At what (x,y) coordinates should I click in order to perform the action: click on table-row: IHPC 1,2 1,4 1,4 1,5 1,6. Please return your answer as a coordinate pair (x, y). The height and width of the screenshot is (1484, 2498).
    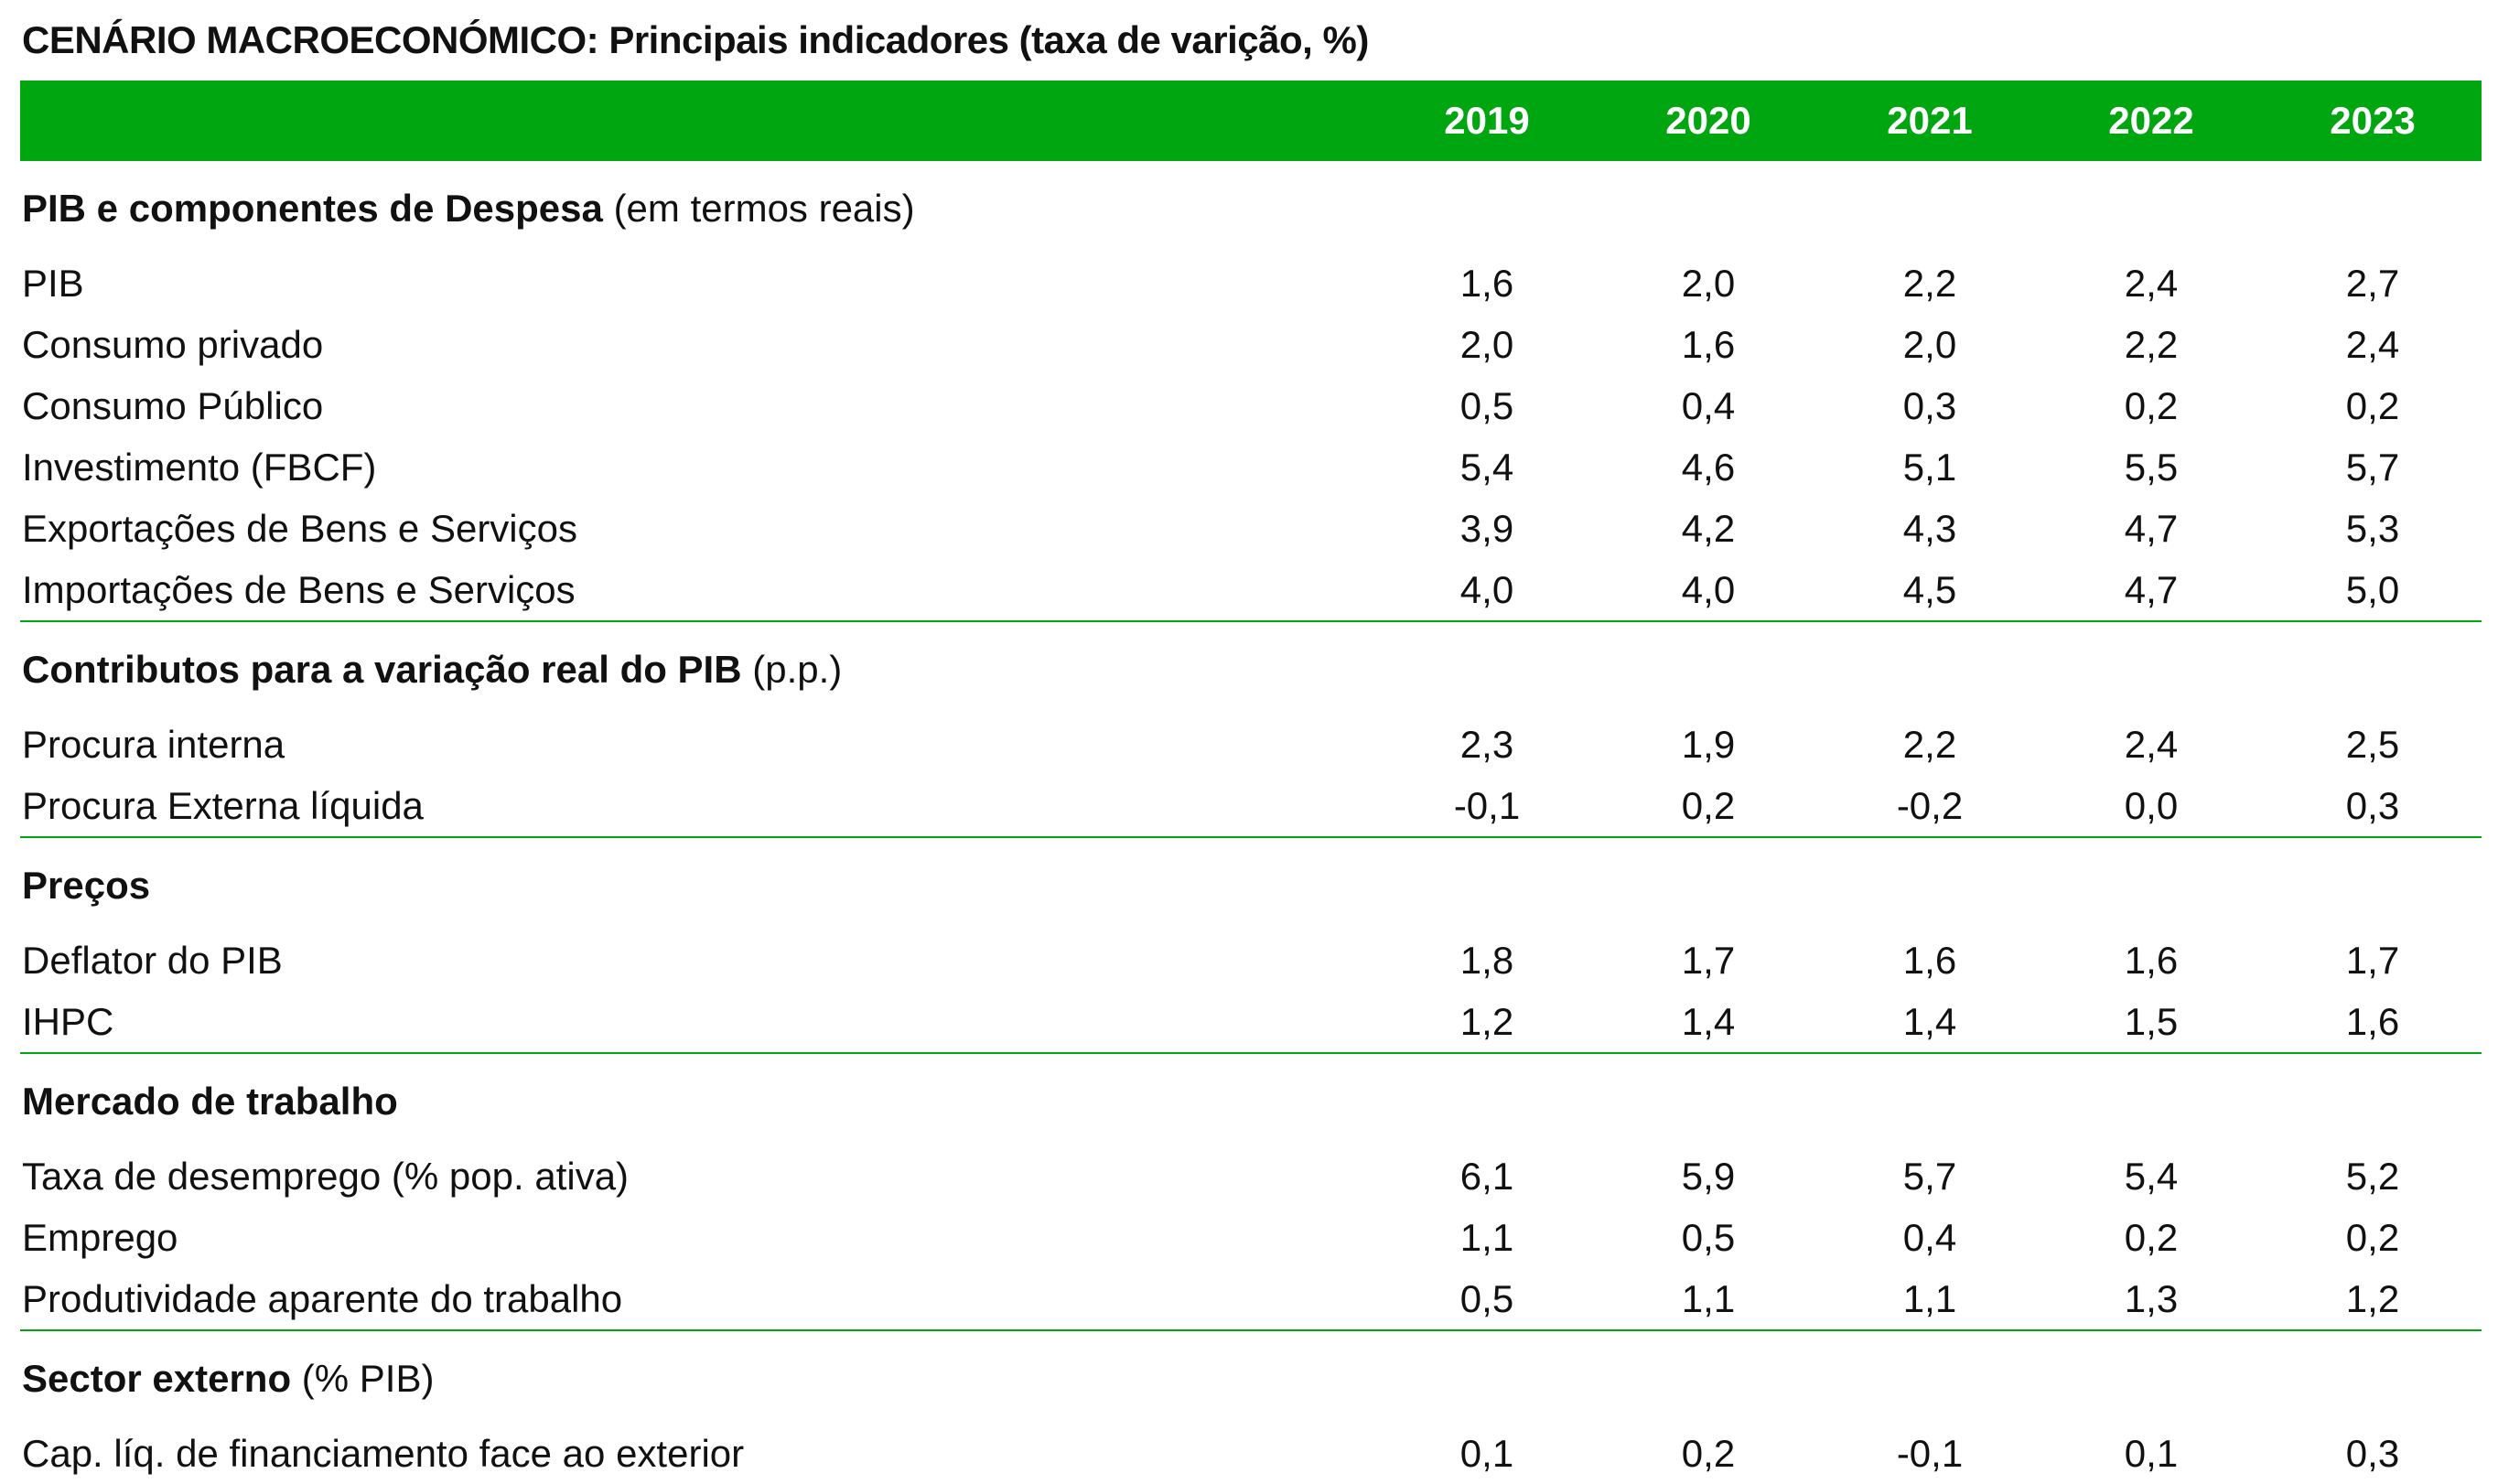
    Looking at the image, I should click on (1251, 1021).